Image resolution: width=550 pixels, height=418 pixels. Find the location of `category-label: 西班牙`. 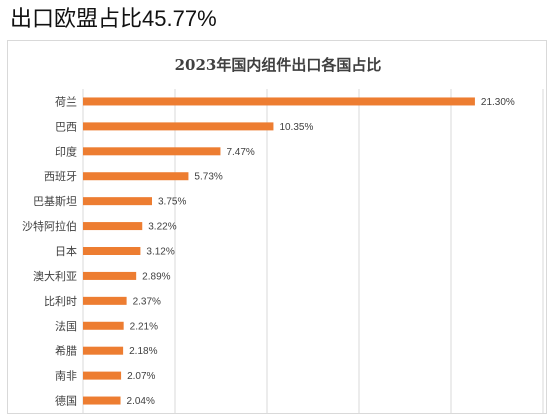

category-label: 西班牙 is located at coordinates (60, 176).